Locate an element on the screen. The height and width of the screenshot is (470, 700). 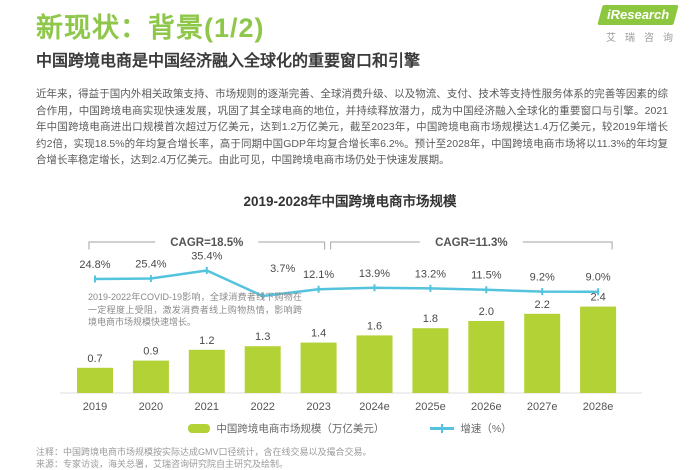
footnote-method: 注释：中国跨境电商市场规模按实际达成GMV口径统计，含在线交易以及撮合交易。 is located at coordinates (204, 452).